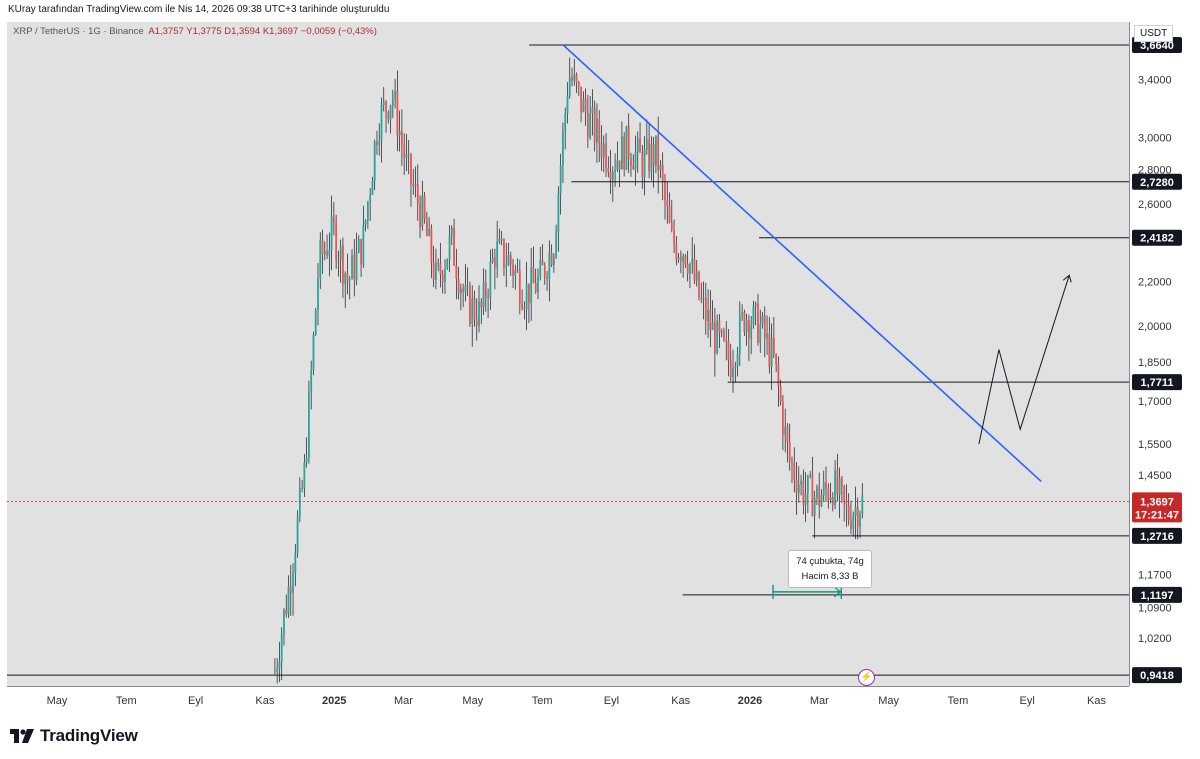 The image size is (1200, 759). I want to click on price-axis, so click(1163, 354).